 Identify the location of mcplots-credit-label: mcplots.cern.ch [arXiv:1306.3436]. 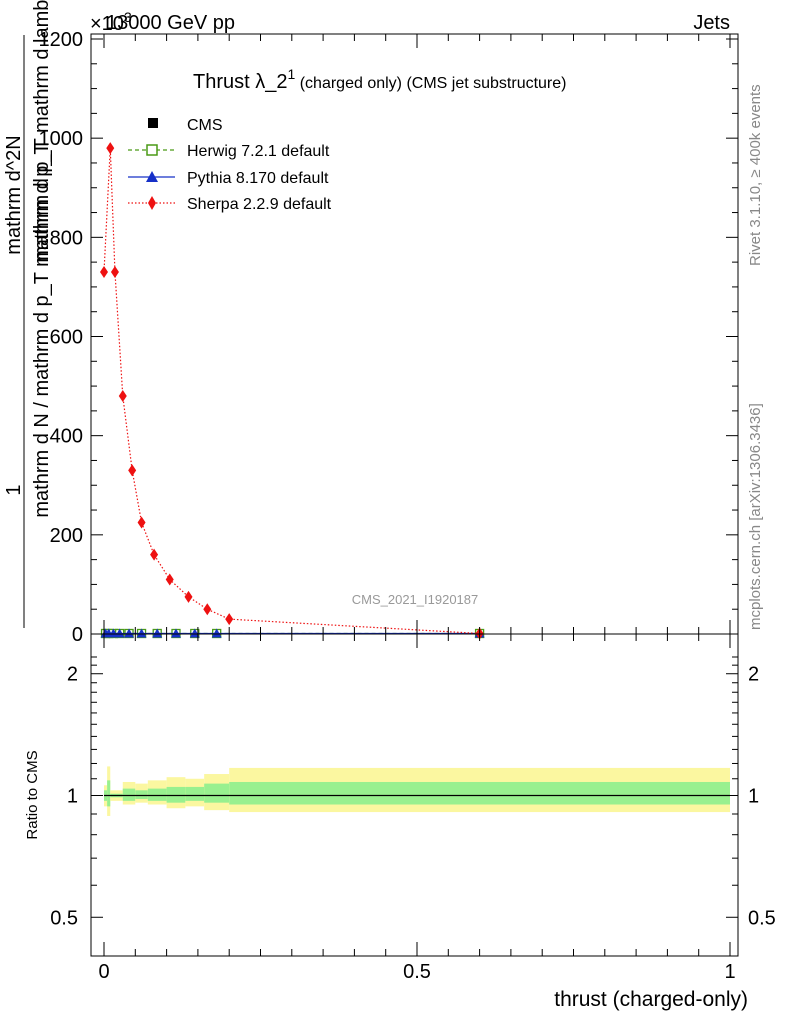
(755, 516).